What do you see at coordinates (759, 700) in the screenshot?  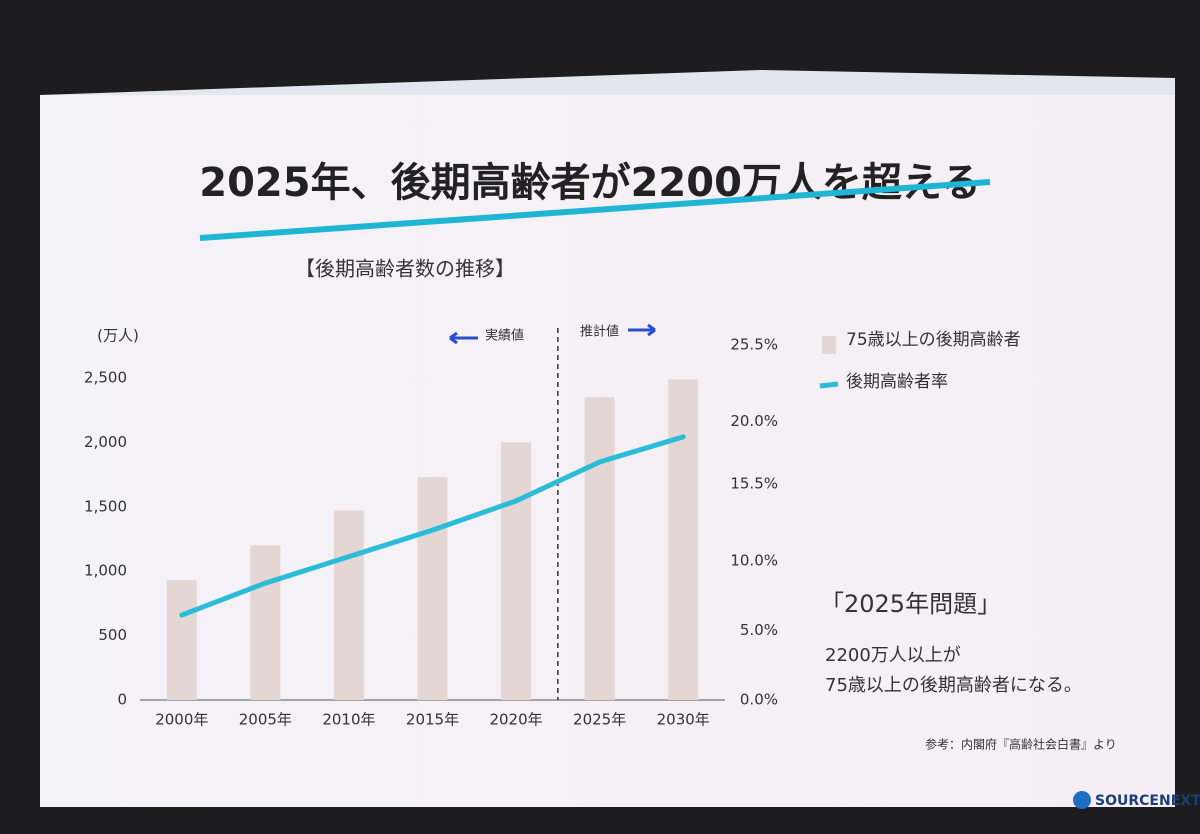 I see `y2-tick-label: 0.0%` at bounding box center [759, 700].